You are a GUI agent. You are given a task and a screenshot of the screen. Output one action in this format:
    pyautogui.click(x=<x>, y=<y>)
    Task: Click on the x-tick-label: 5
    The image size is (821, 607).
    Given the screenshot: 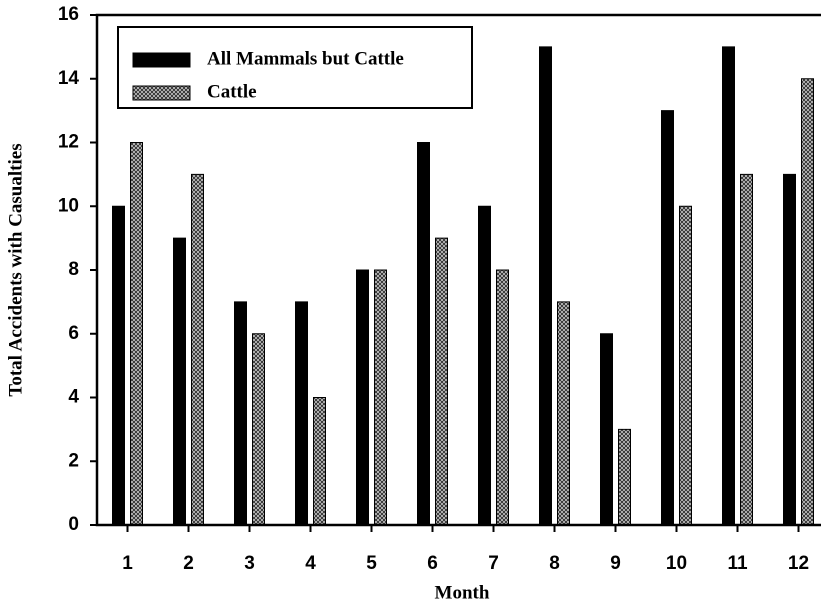 What is the action you would take?
    pyautogui.click(x=371, y=563)
    